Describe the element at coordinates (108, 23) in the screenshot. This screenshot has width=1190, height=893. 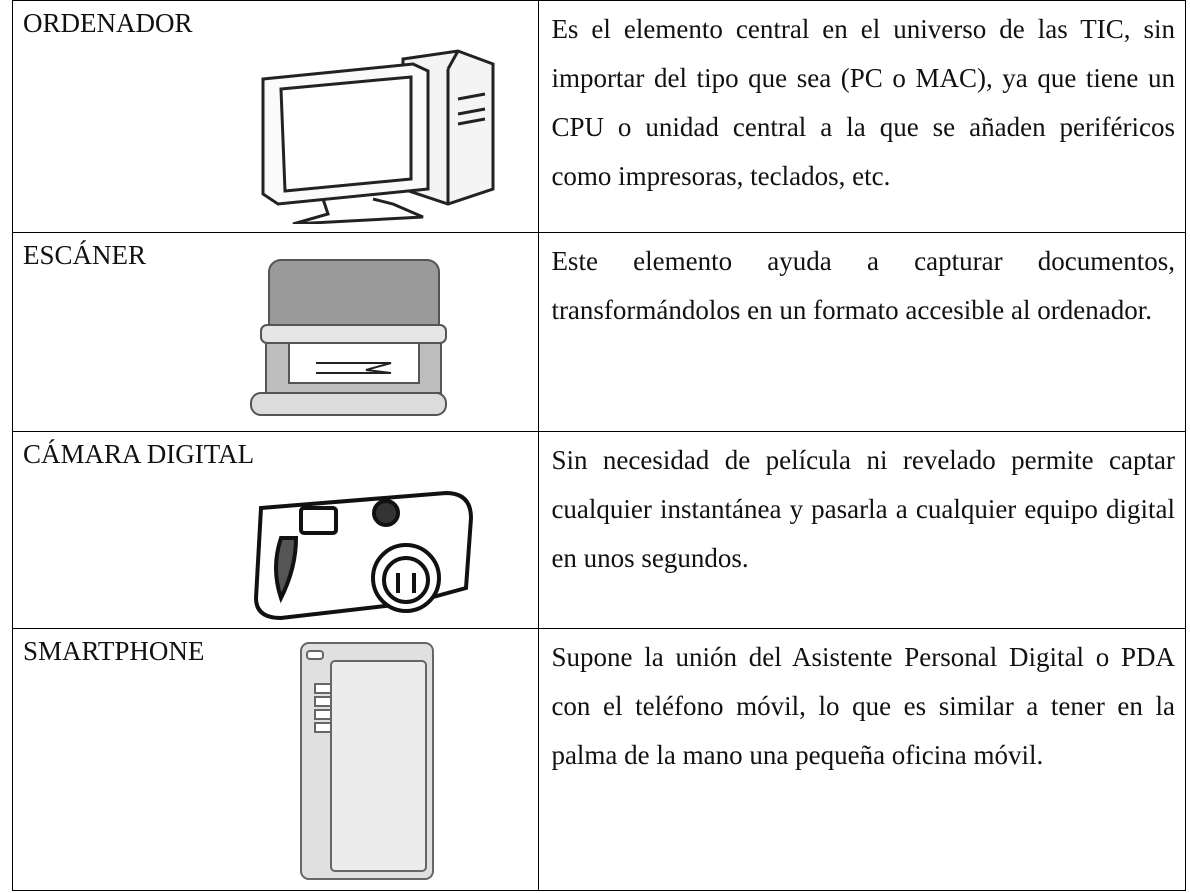
I see `device-name: ORDENADOR` at that location.